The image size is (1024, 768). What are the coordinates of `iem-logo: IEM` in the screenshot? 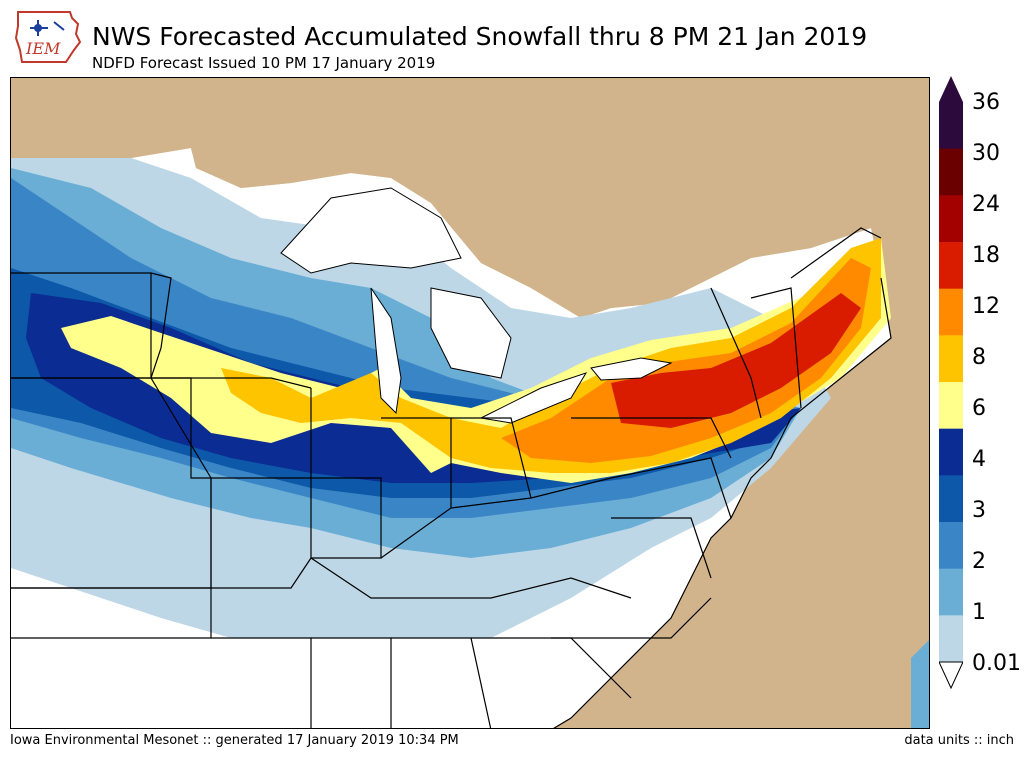 It's located at (48, 37).